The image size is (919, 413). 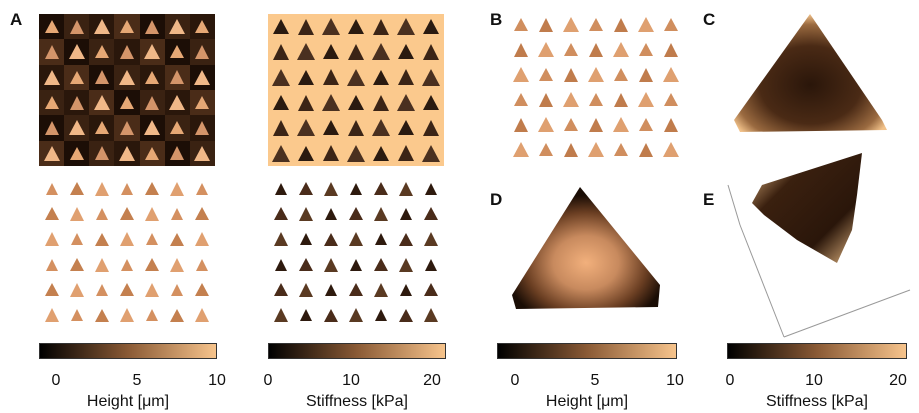 What do you see at coordinates (898, 380) in the screenshot?
I see `colorbar-tick-label: 20` at bounding box center [898, 380].